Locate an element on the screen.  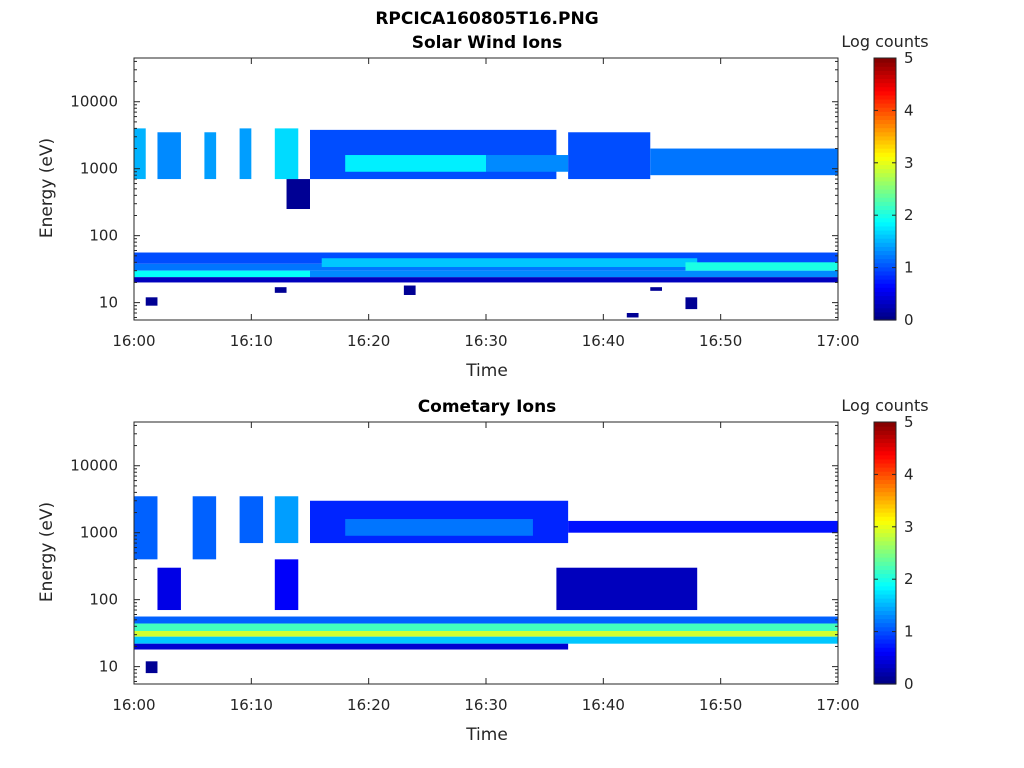
colorbar-tick-label: 5 is located at coordinates (909, 422).